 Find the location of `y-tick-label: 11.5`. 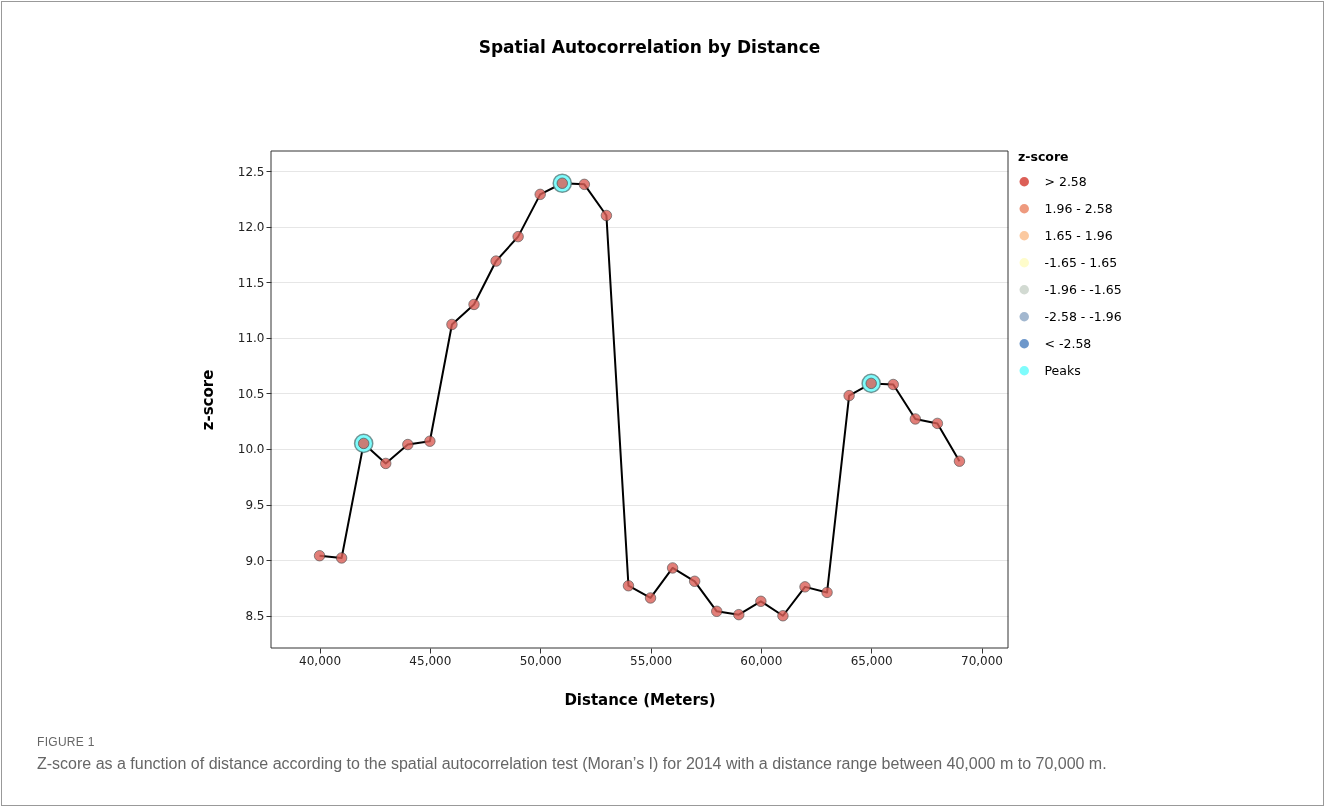

y-tick-label: 11.5 is located at coordinates (251, 282).